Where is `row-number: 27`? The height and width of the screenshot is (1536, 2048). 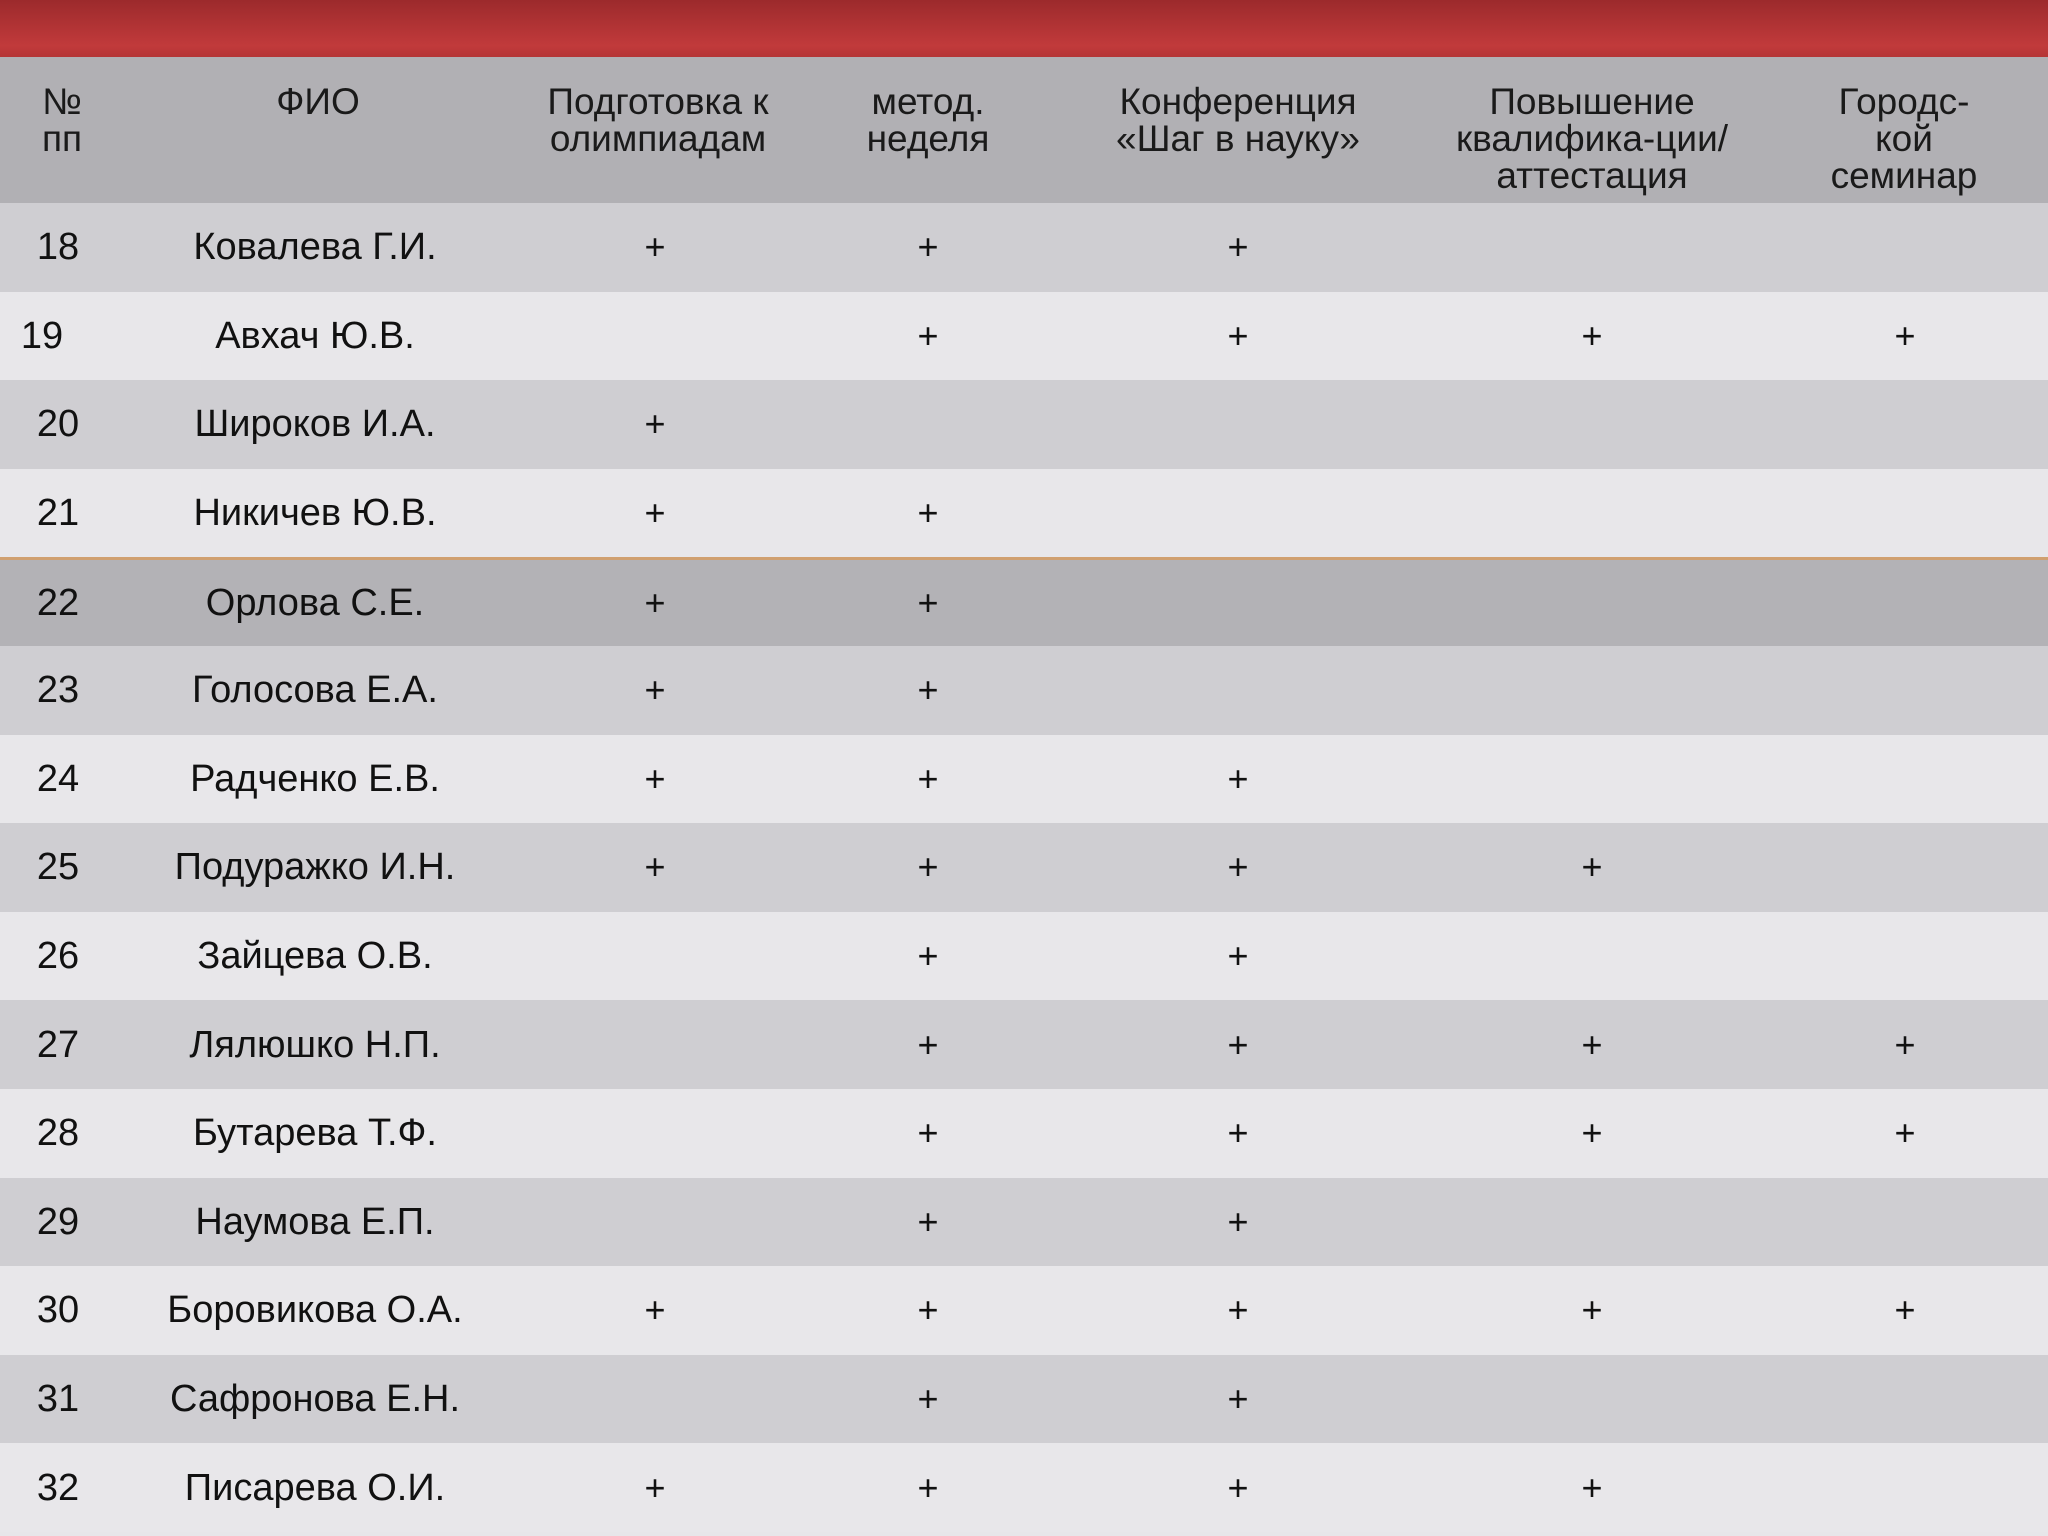
row-number: 27 is located at coordinates (58, 1044).